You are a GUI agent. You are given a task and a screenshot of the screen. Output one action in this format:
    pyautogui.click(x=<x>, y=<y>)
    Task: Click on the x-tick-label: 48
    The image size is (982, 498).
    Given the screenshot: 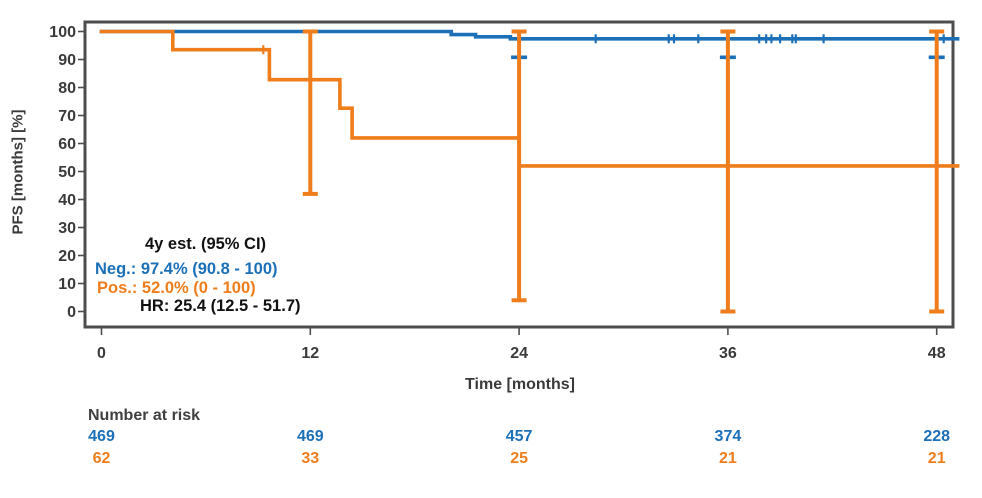 What is the action you would take?
    pyautogui.click(x=937, y=353)
    